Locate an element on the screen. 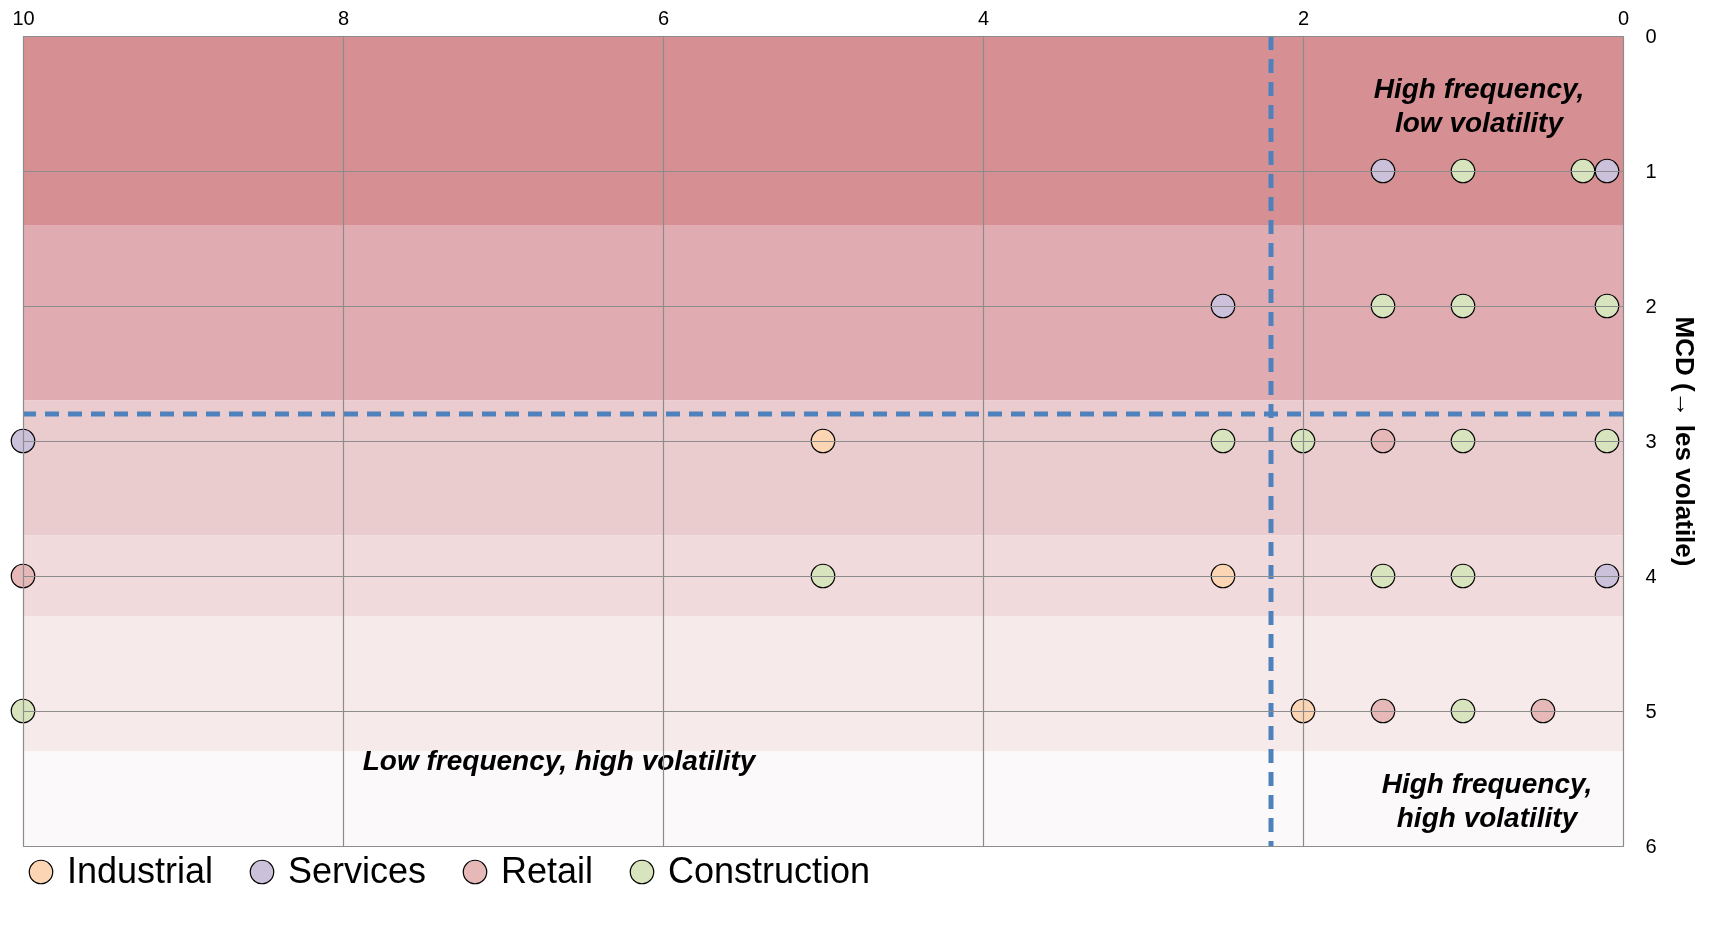 The height and width of the screenshot is (947, 1717). y-tick-label: 3 is located at coordinates (1651, 440).